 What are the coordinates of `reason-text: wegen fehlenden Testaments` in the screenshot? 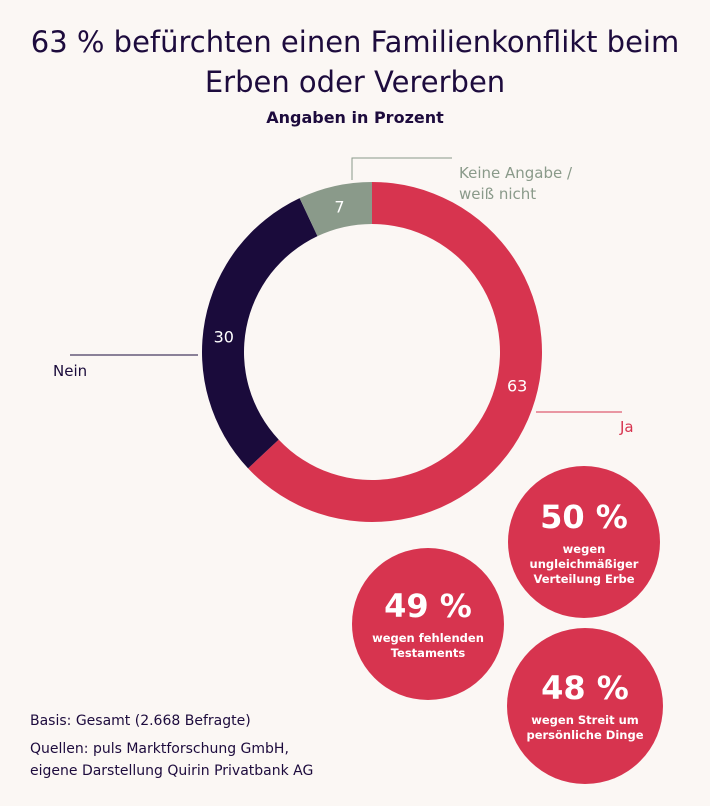 It's located at (428, 645).